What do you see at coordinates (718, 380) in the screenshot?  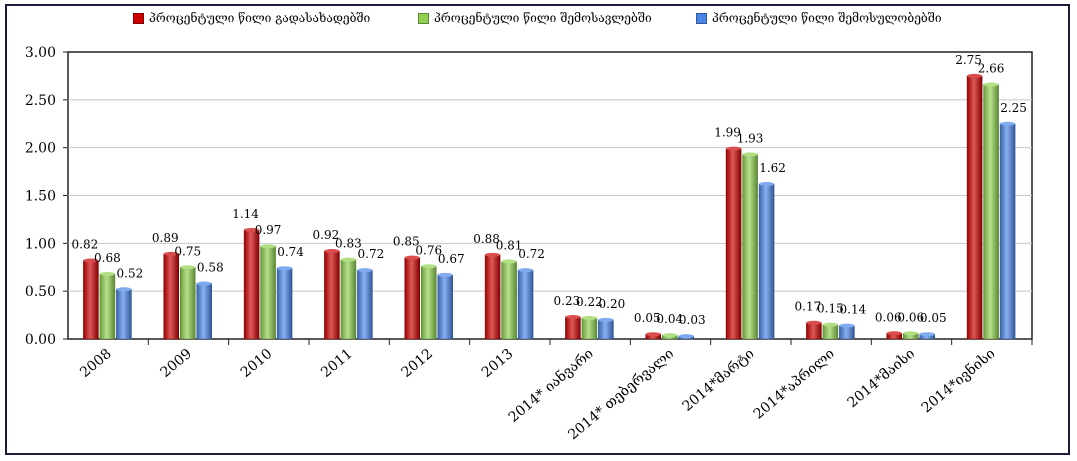 I see `x-tick-label: 2014*მარტი` at bounding box center [718, 380].